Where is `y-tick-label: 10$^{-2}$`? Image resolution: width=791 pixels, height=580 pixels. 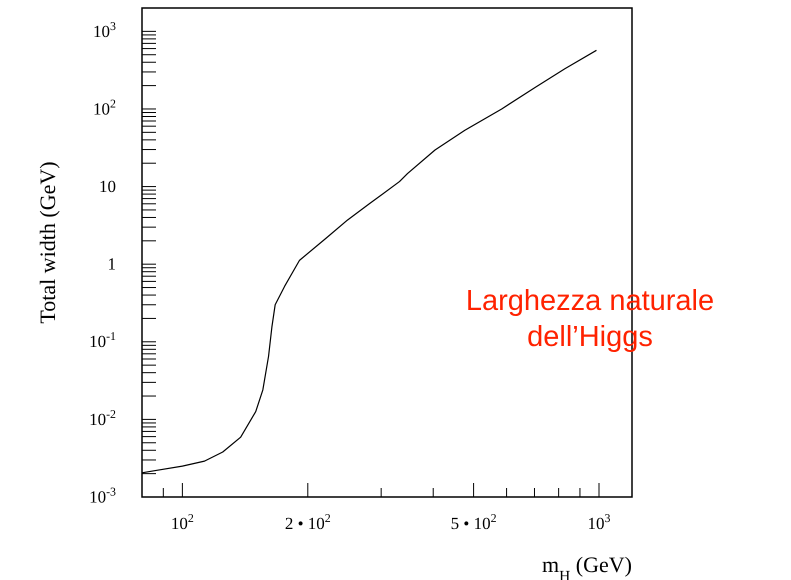 y-tick-label: 10$^{-2}$ is located at coordinates (102, 417).